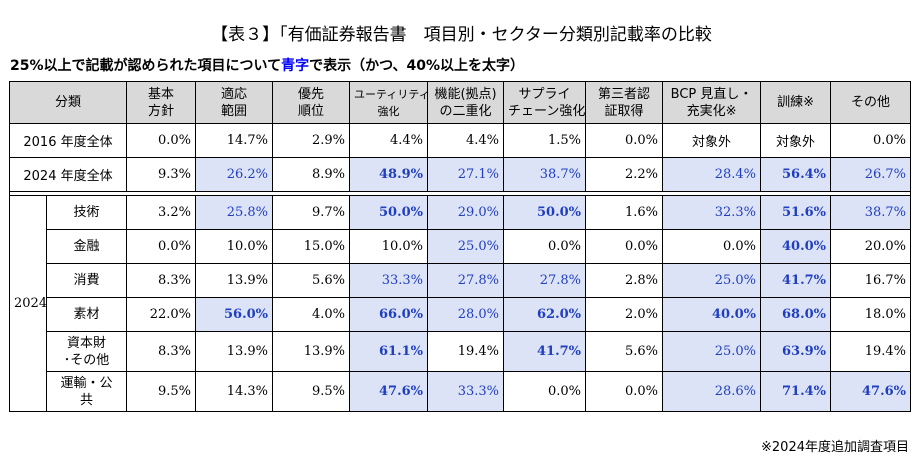  Describe the element at coordinates (311, 174) in the screenshot. I see `table-cell: 8.9%` at that location.